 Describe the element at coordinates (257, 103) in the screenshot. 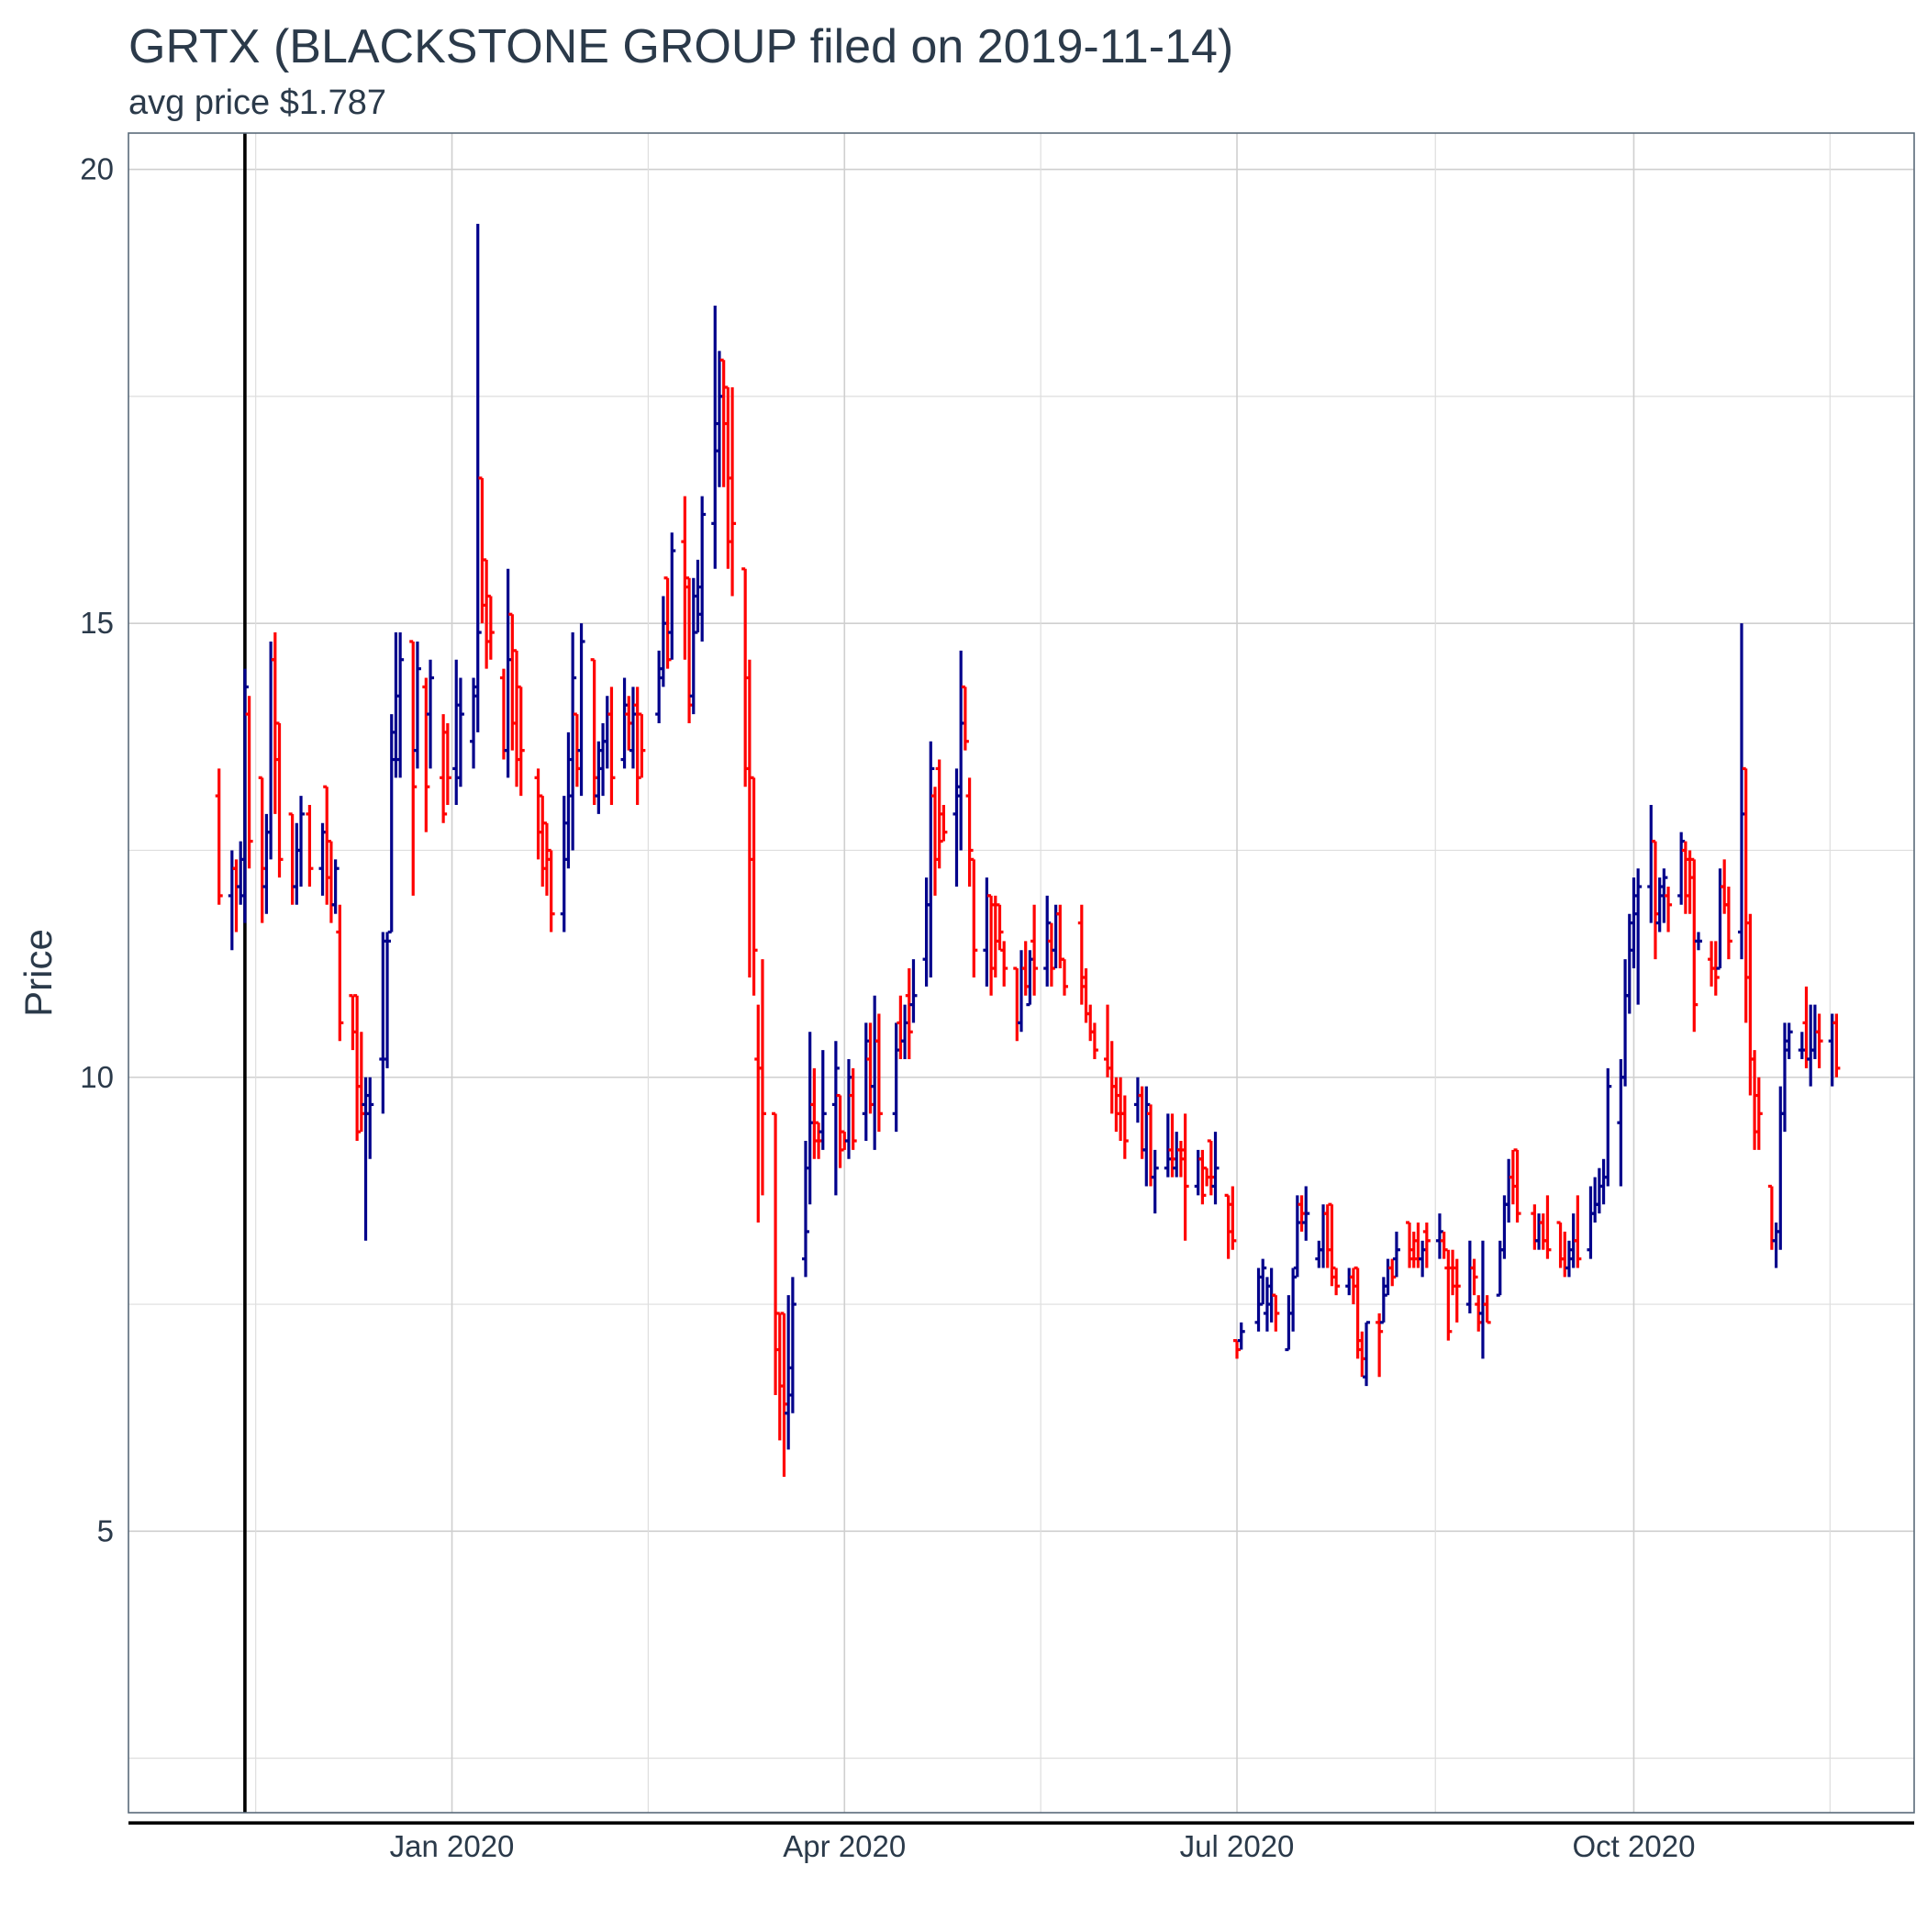

I see `chart-subtitle: avg price $1.787` at that location.